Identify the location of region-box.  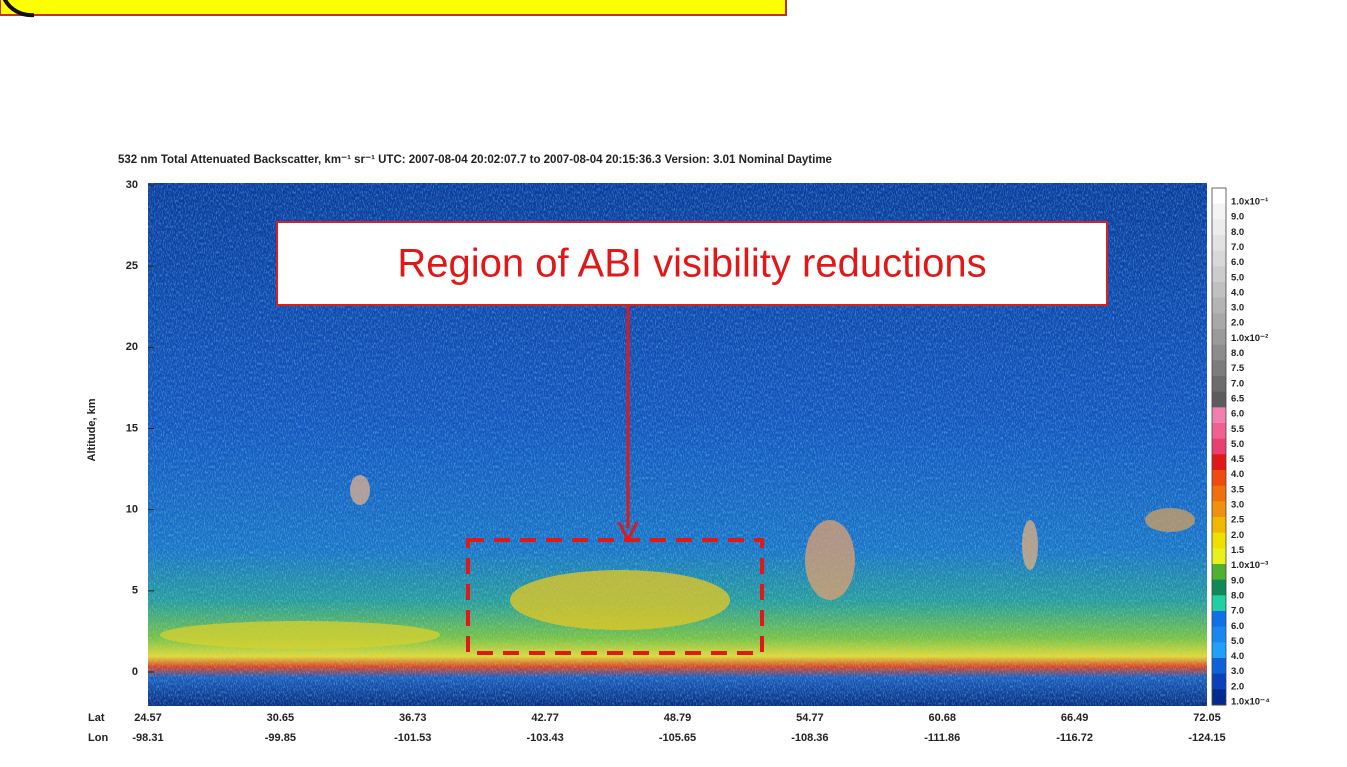
(615, 596).